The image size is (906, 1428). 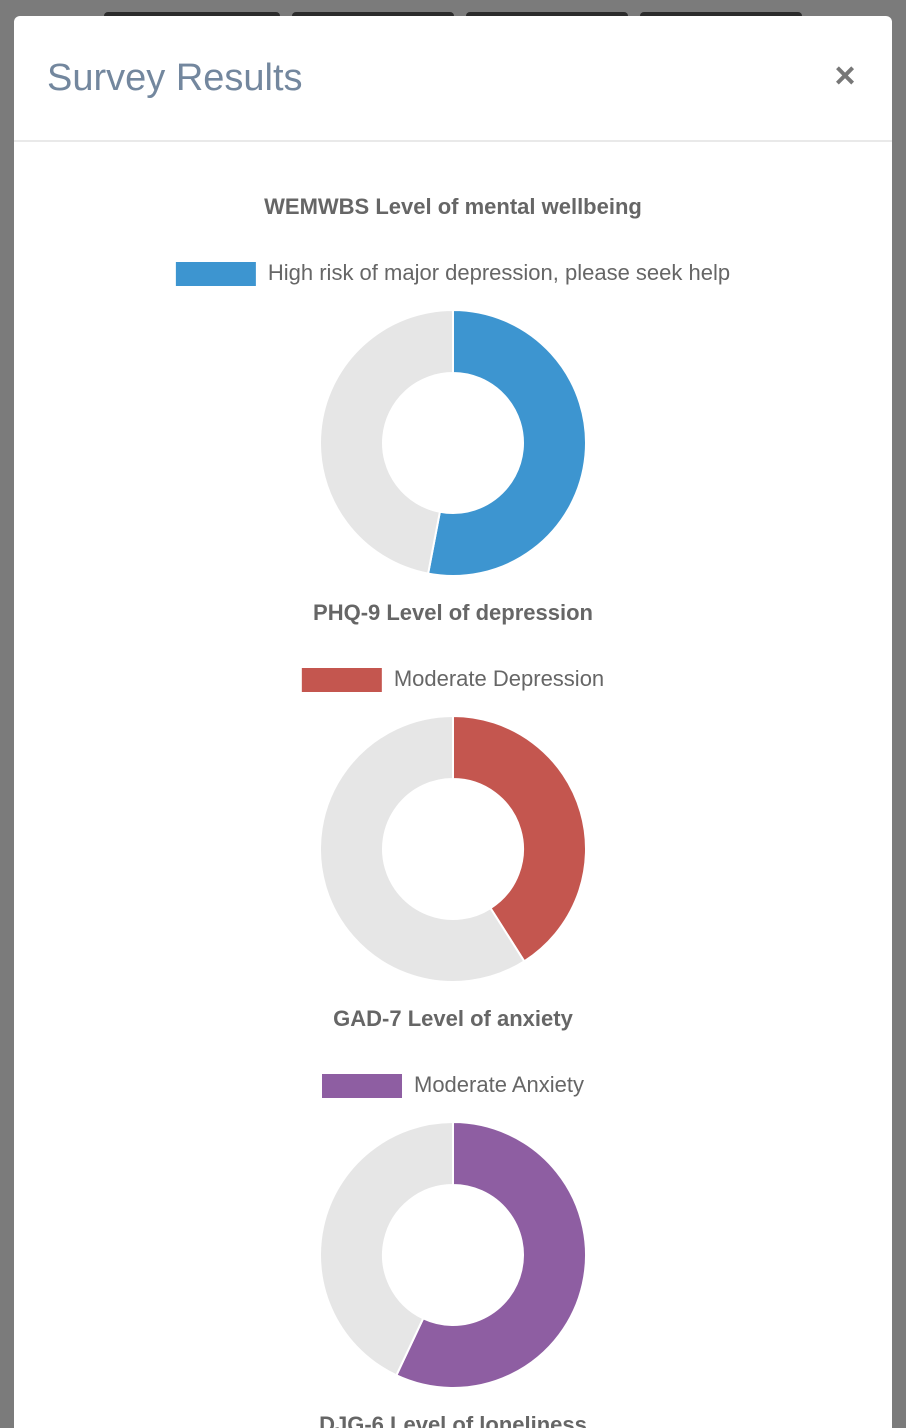 What do you see at coordinates (175, 78) in the screenshot?
I see `modal-title: Survey Results` at bounding box center [175, 78].